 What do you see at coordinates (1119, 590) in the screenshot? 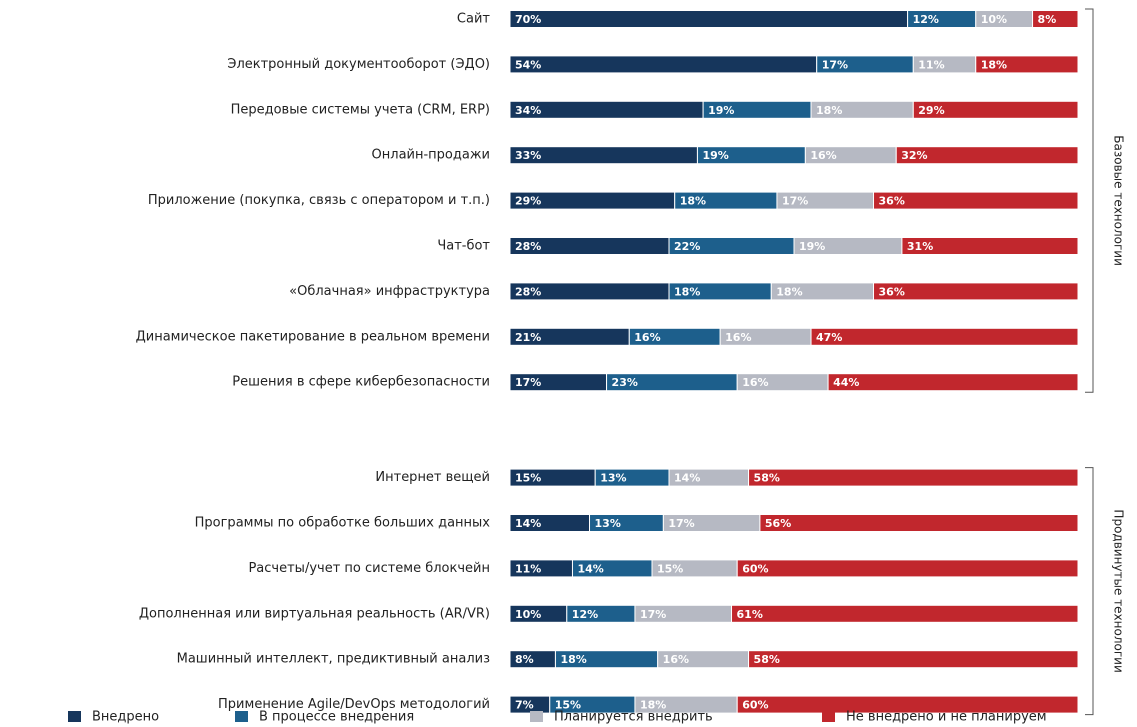
I see `group-label: Продвинутые технологии` at bounding box center [1119, 590].